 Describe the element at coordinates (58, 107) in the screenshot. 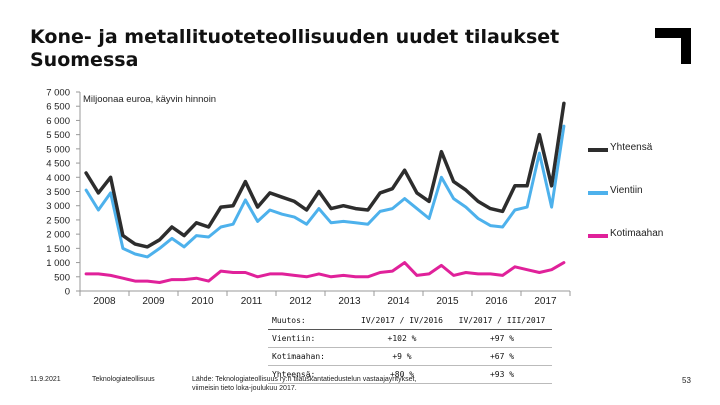

I see `y-tick-label: 6 500` at that location.